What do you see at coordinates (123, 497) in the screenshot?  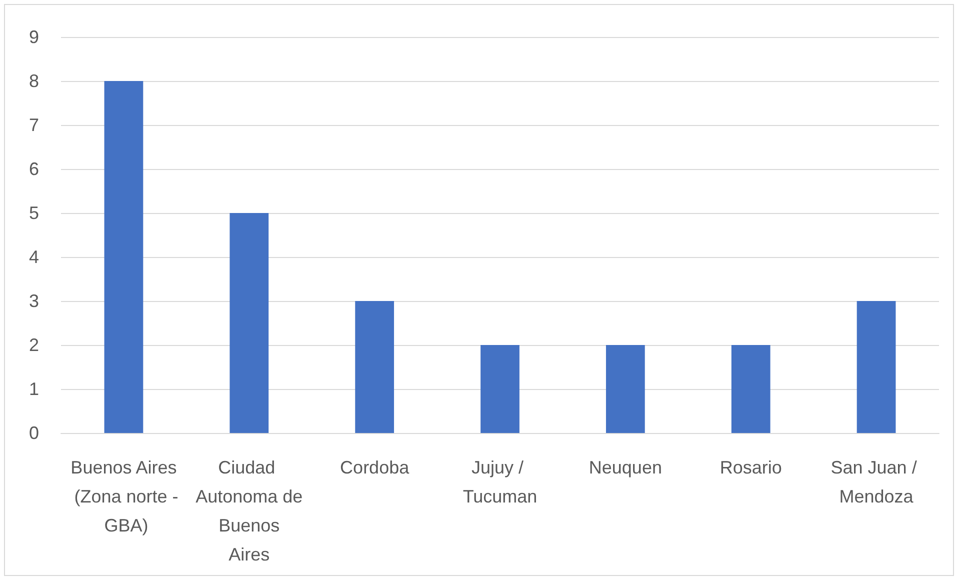 I see `x-tick-label: Buenos Aires (Zona norte - GBA)` at bounding box center [123, 497].